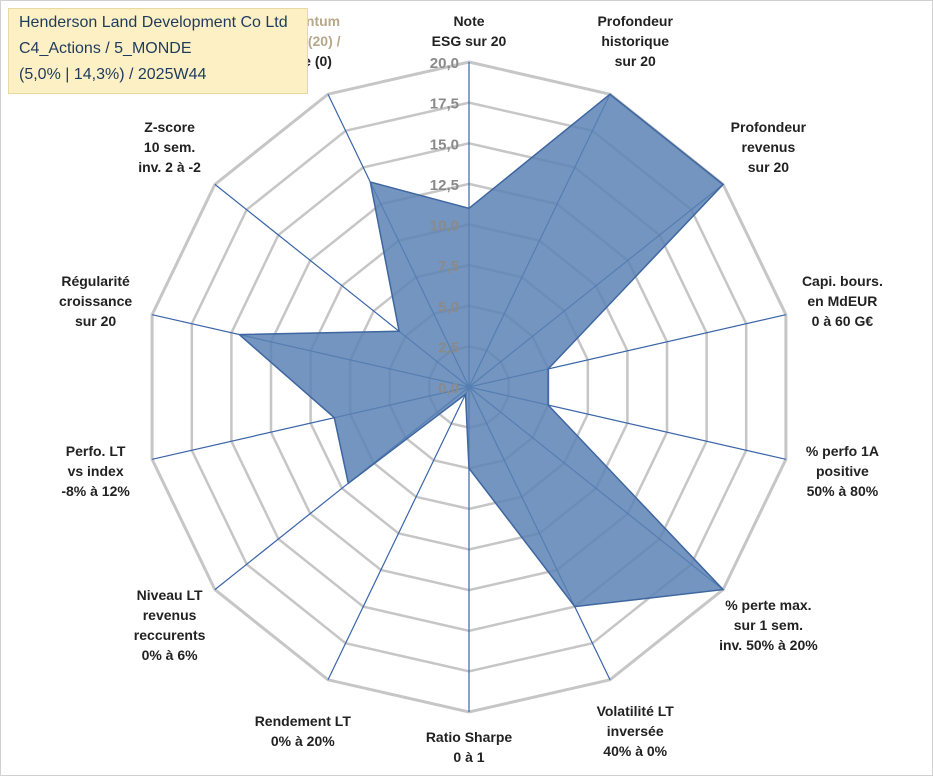 Image resolution: width=933 pixels, height=776 pixels. What do you see at coordinates (95, 281) in the screenshot?
I see `axis-label-line: Régularité` at bounding box center [95, 281].